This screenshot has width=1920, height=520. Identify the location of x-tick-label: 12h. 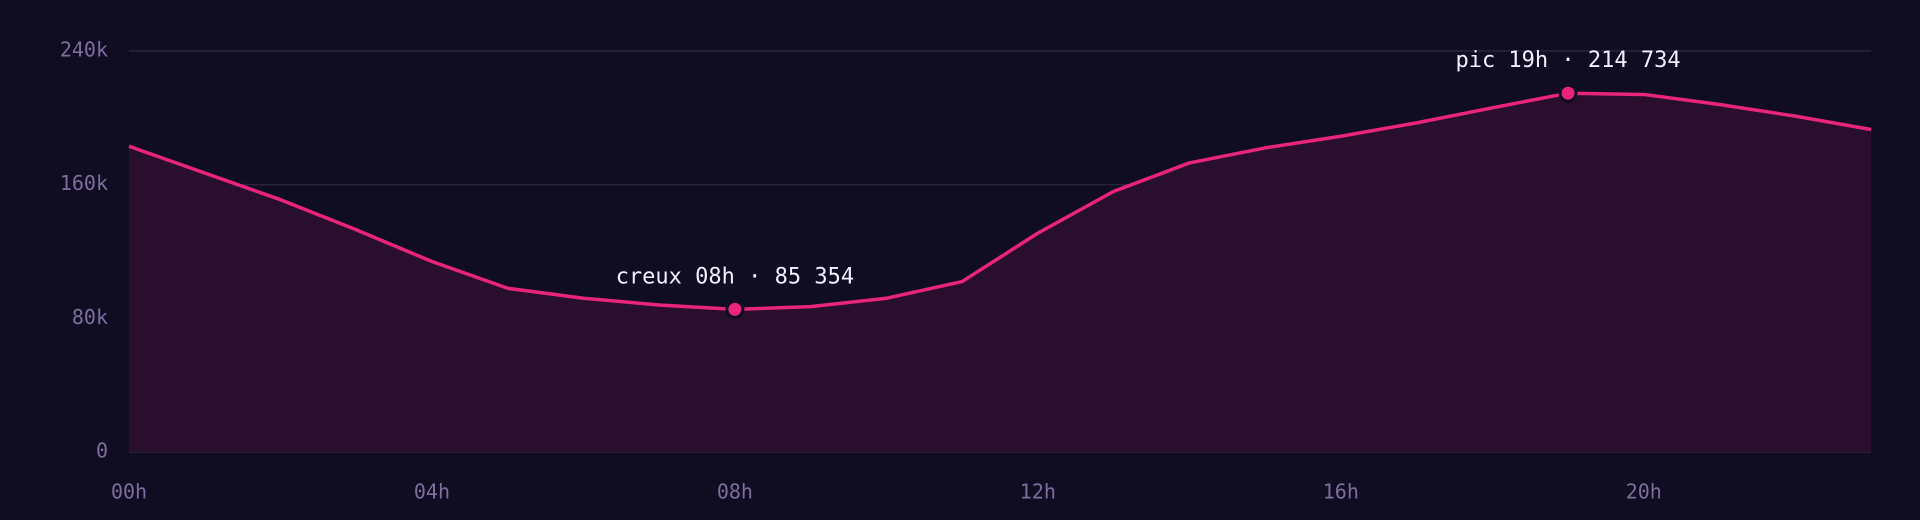
(1038, 492).